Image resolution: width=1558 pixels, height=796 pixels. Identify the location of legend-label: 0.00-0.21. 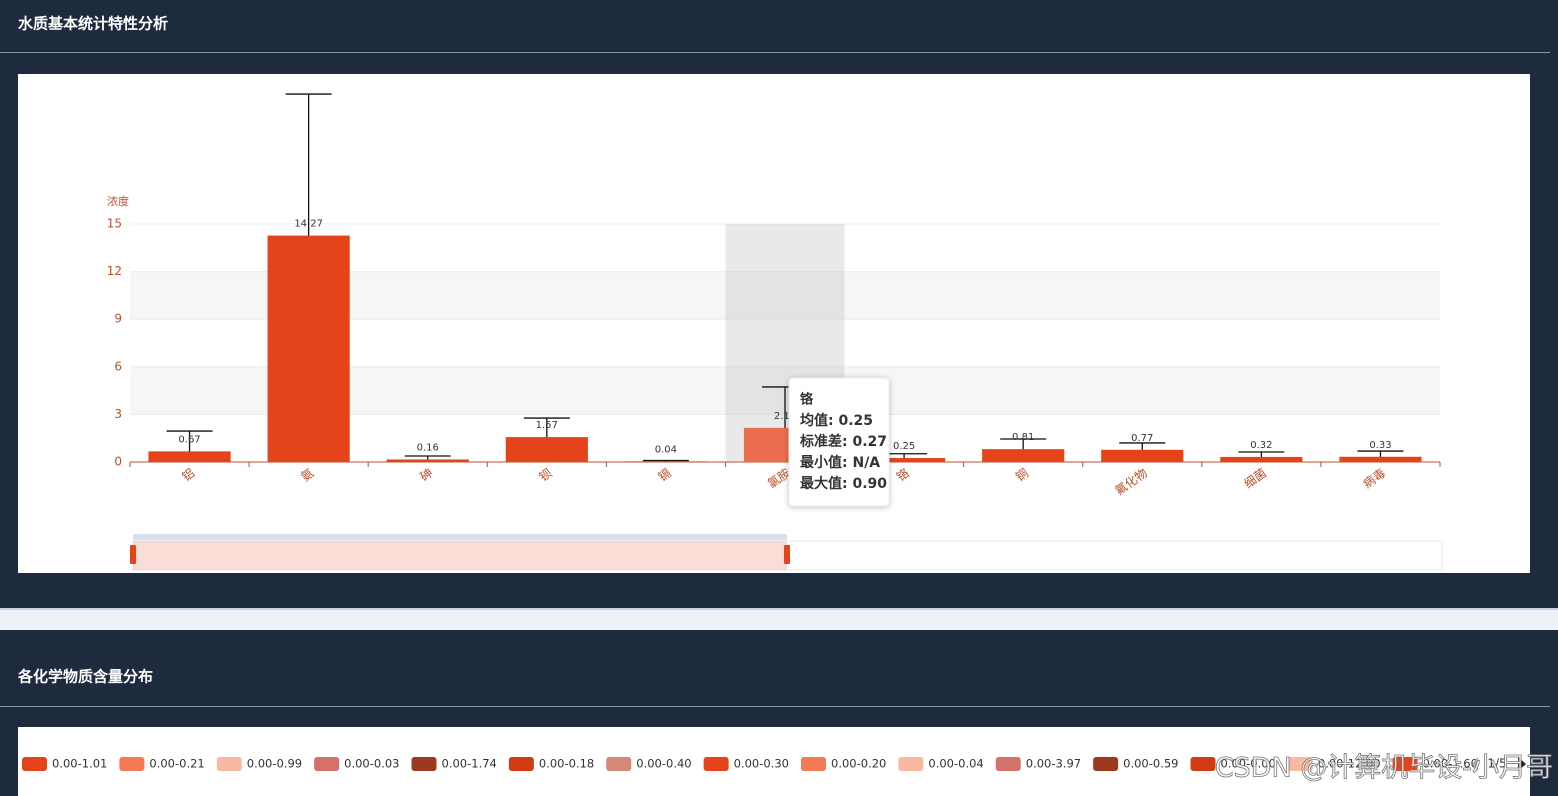
(176, 764).